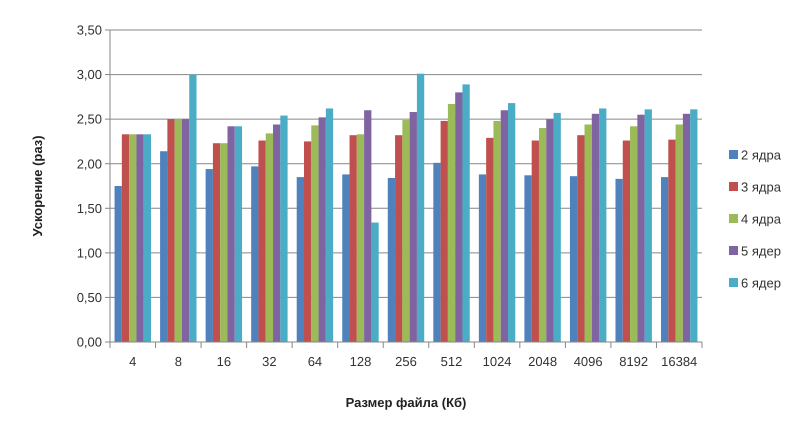  What do you see at coordinates (588, 361) in the screenshot?
I see `x-tick-label: 4096` at bounding box center [588, 361].